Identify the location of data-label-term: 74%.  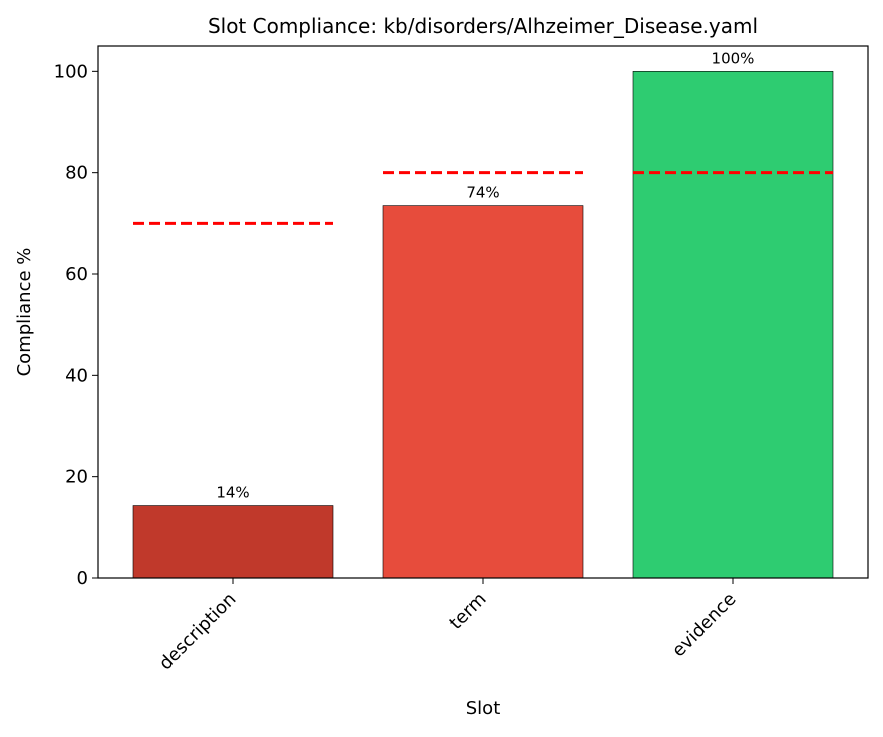
(482, 193).